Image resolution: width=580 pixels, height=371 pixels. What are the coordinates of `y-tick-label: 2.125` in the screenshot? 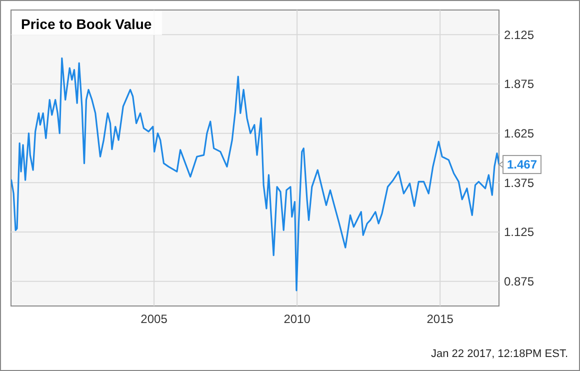 It's located at (519, 35).